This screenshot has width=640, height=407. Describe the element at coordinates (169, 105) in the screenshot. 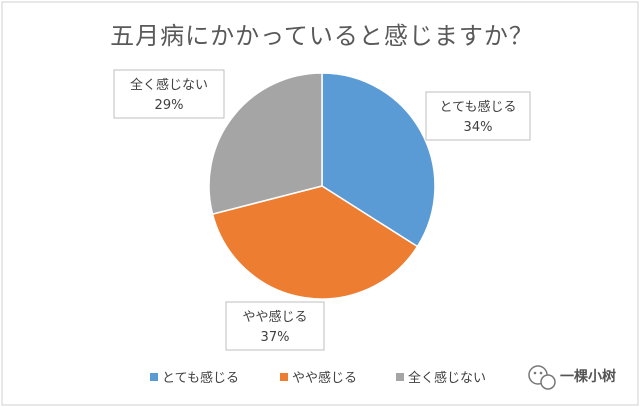

I see `slice-label-value: 29%` at that location.